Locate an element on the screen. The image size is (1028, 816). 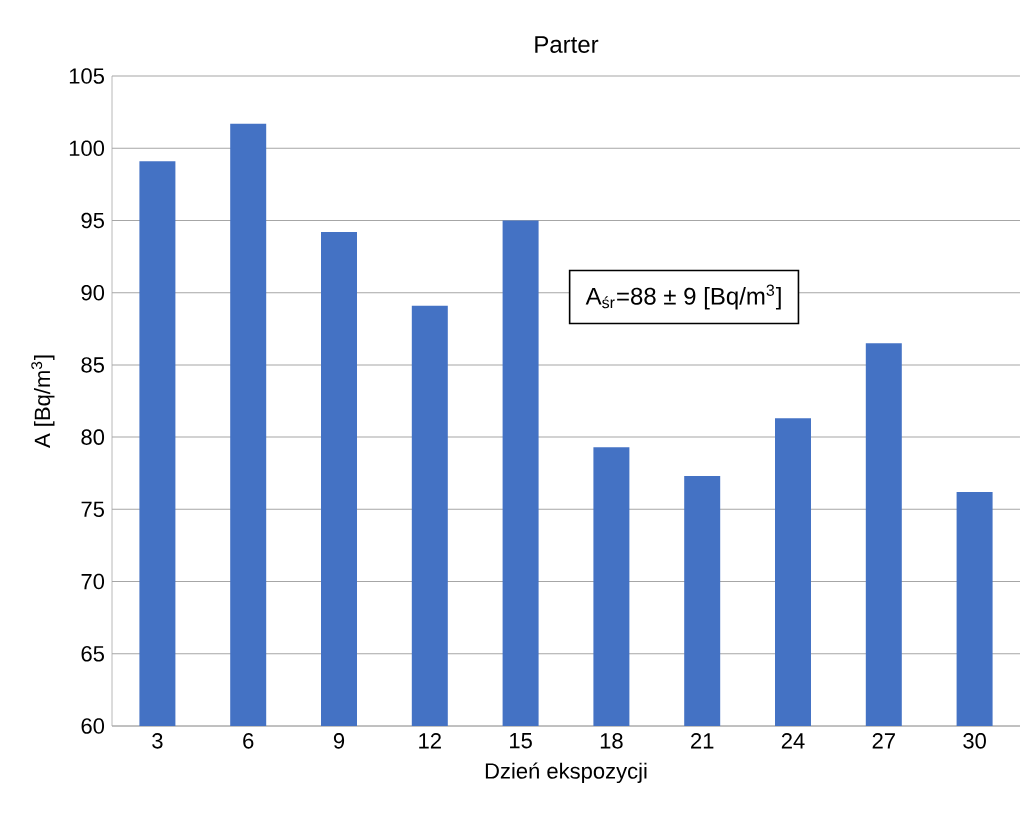
y-tick-label: 60 is located at coordinates (93, 726).